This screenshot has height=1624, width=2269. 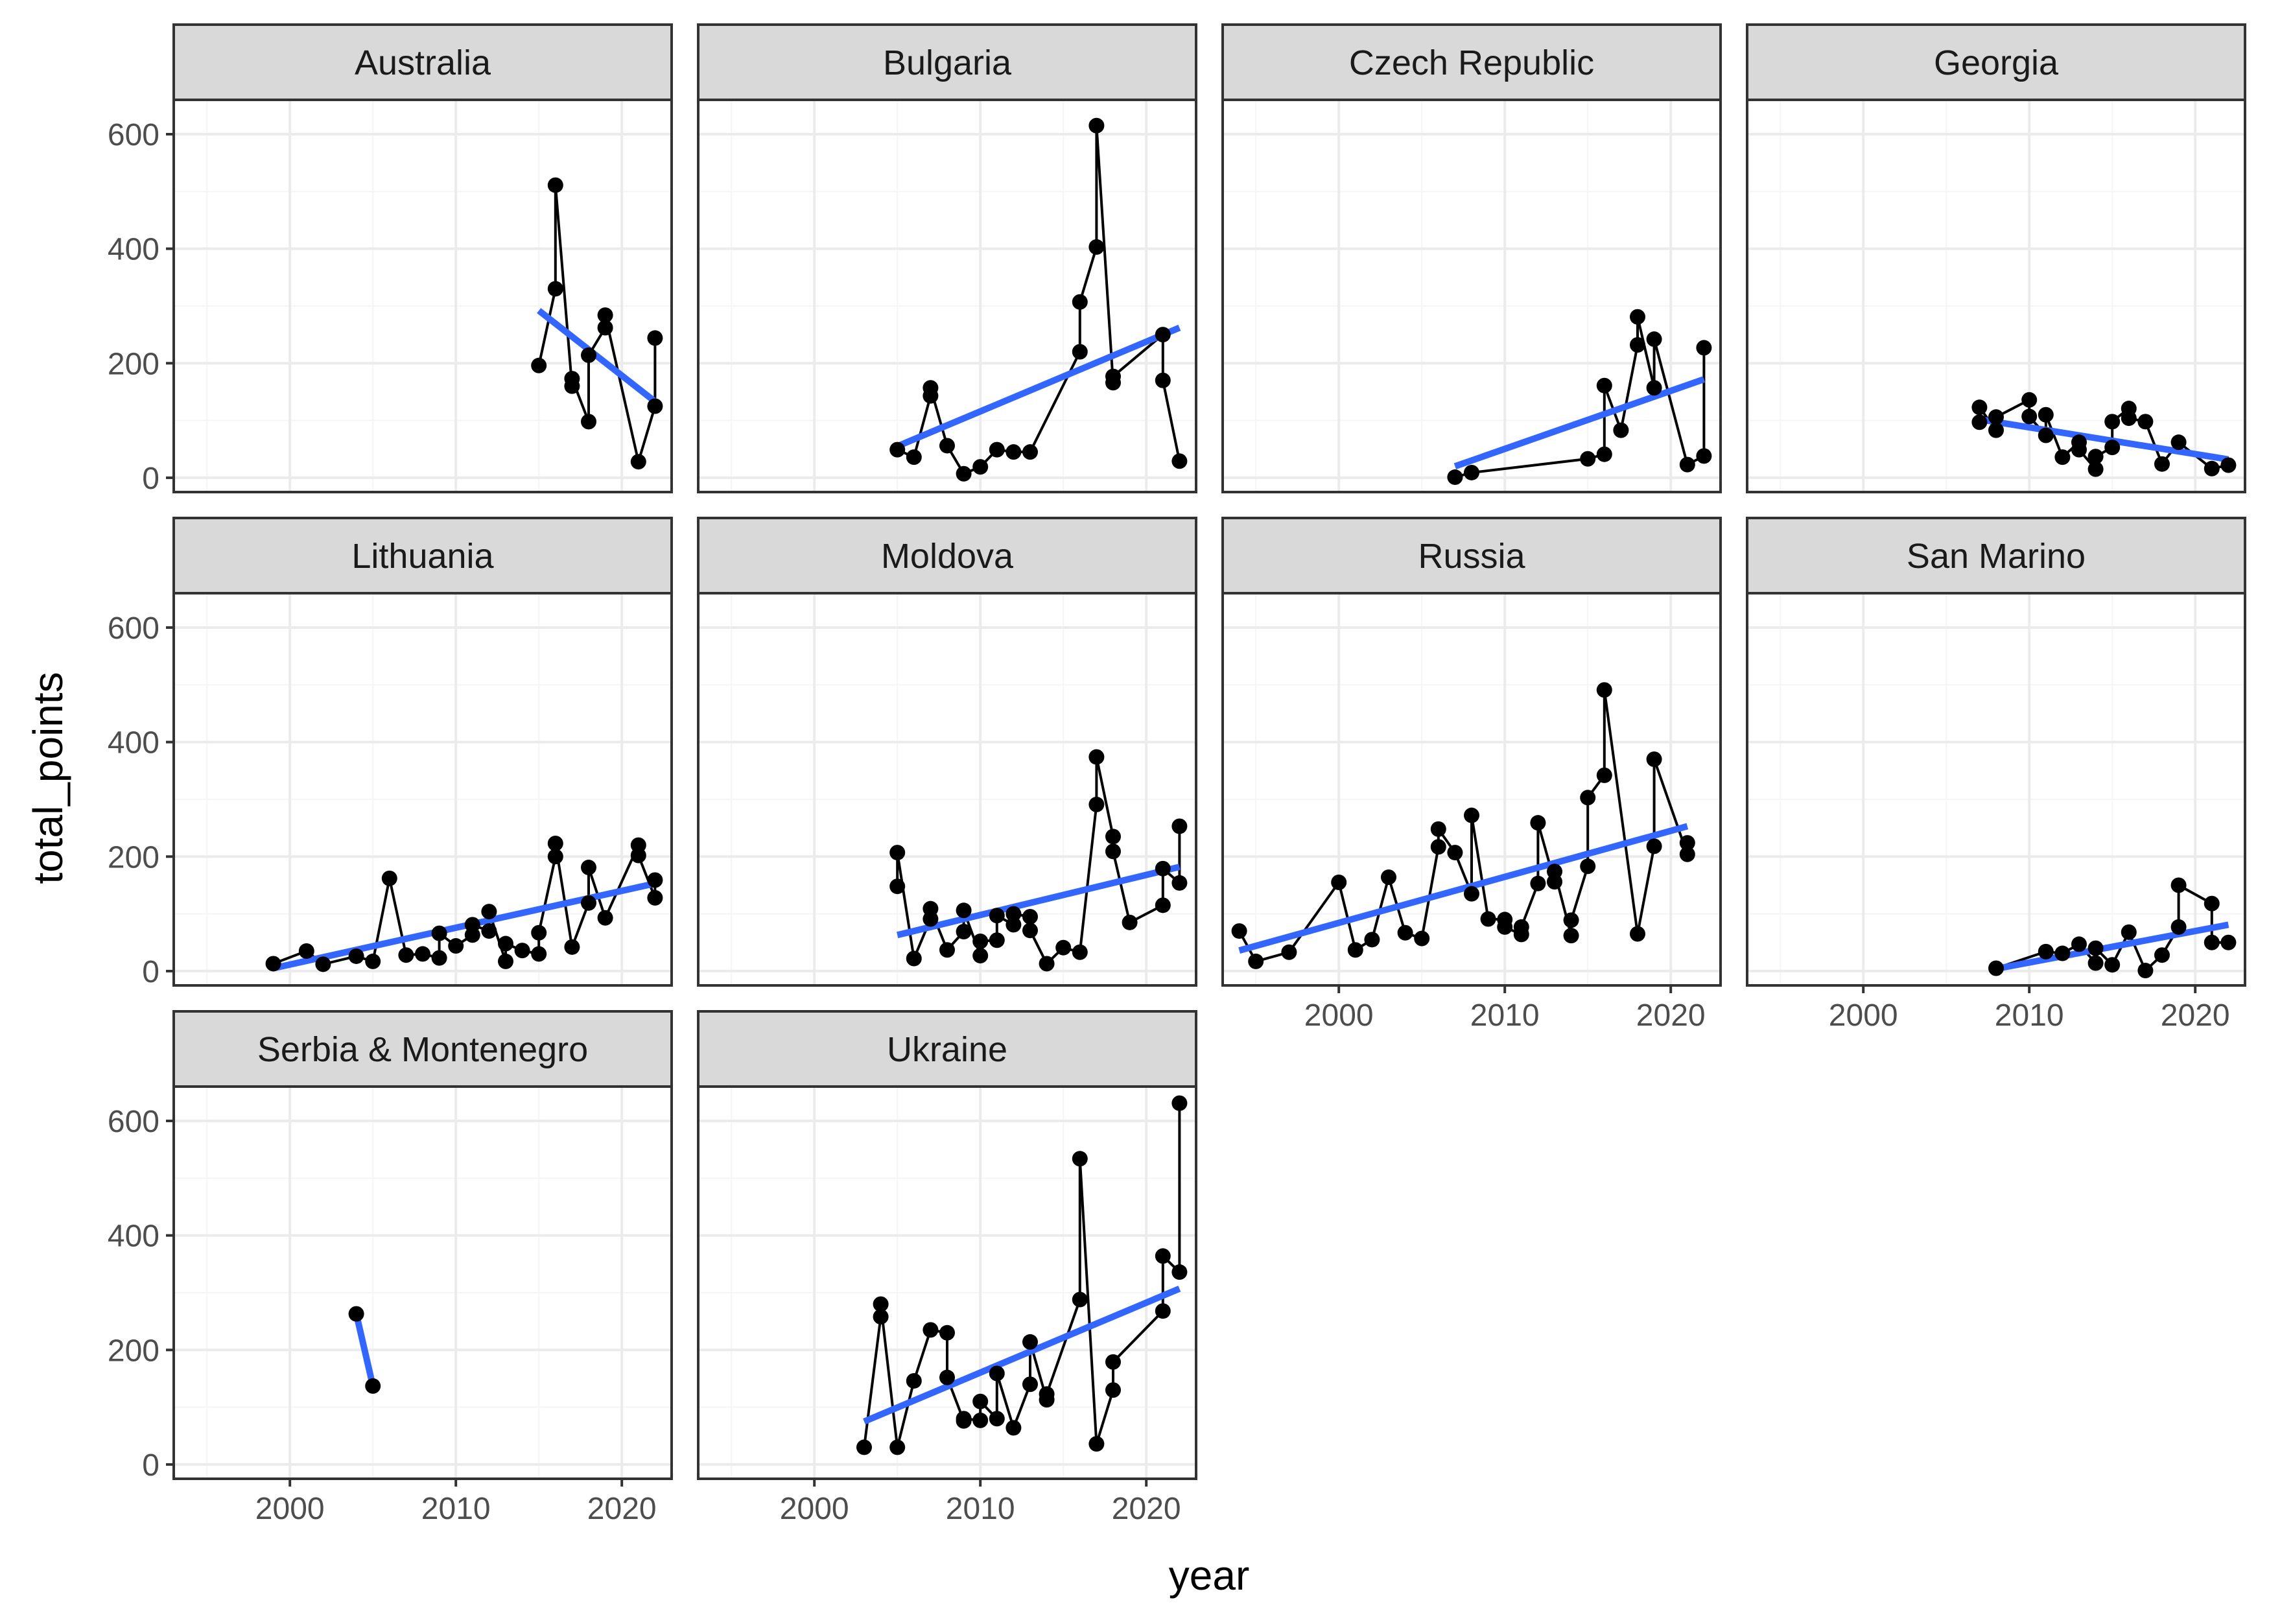 I want to click on x-axis-label: year, so click(x=1209, y=1575).